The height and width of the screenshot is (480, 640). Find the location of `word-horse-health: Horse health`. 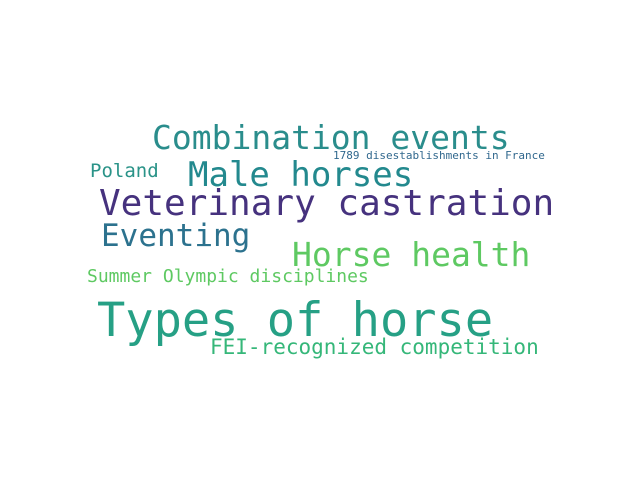

word-horse-health: Horse health is located at coordinates (411, 254).